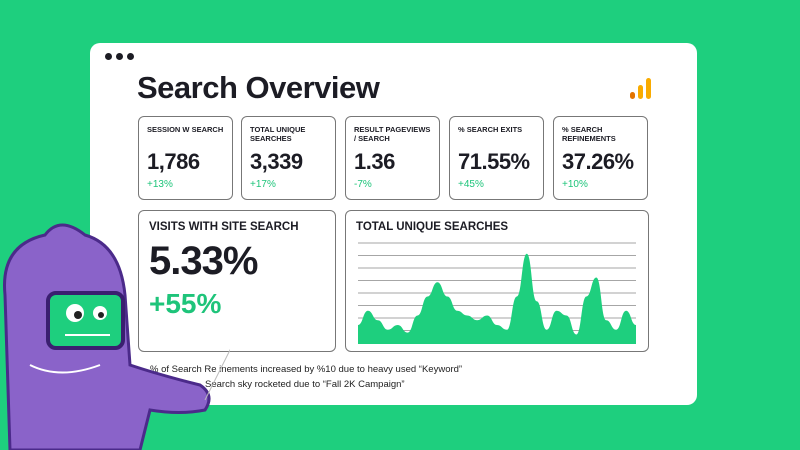 The image size is (800, 450). Describe the element at coordinates (185, 303) in the screenshot. I see `card-change: +55%` at that location.